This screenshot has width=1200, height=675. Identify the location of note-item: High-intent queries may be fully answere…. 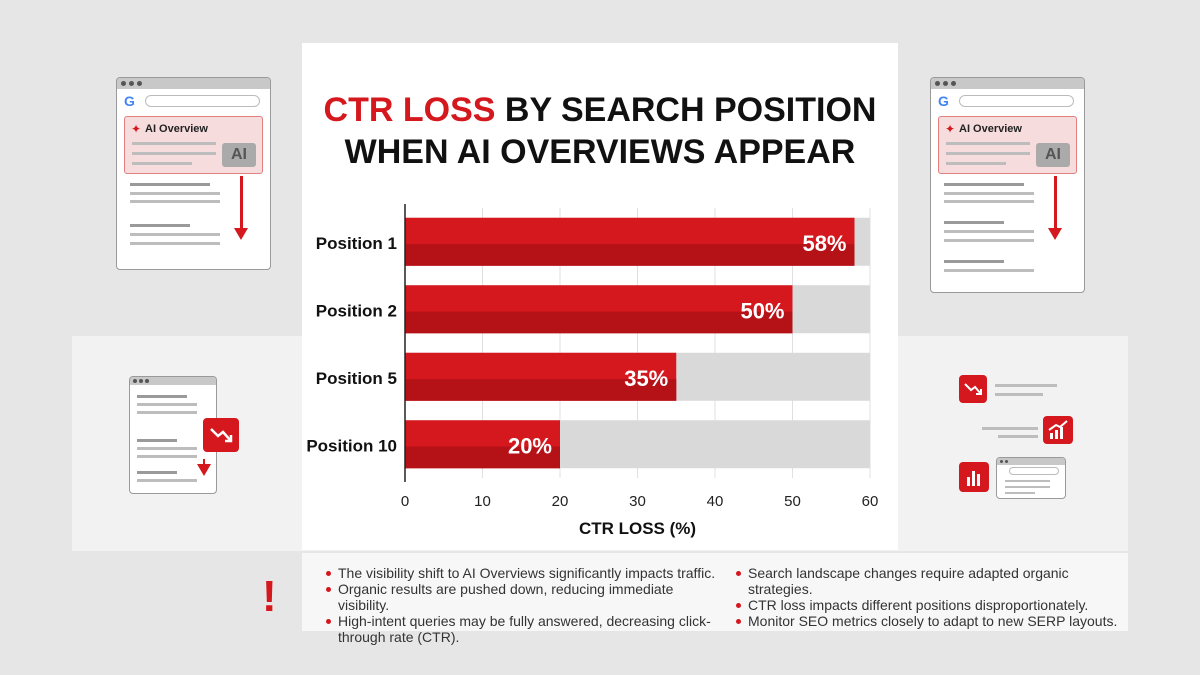
(524, 629).